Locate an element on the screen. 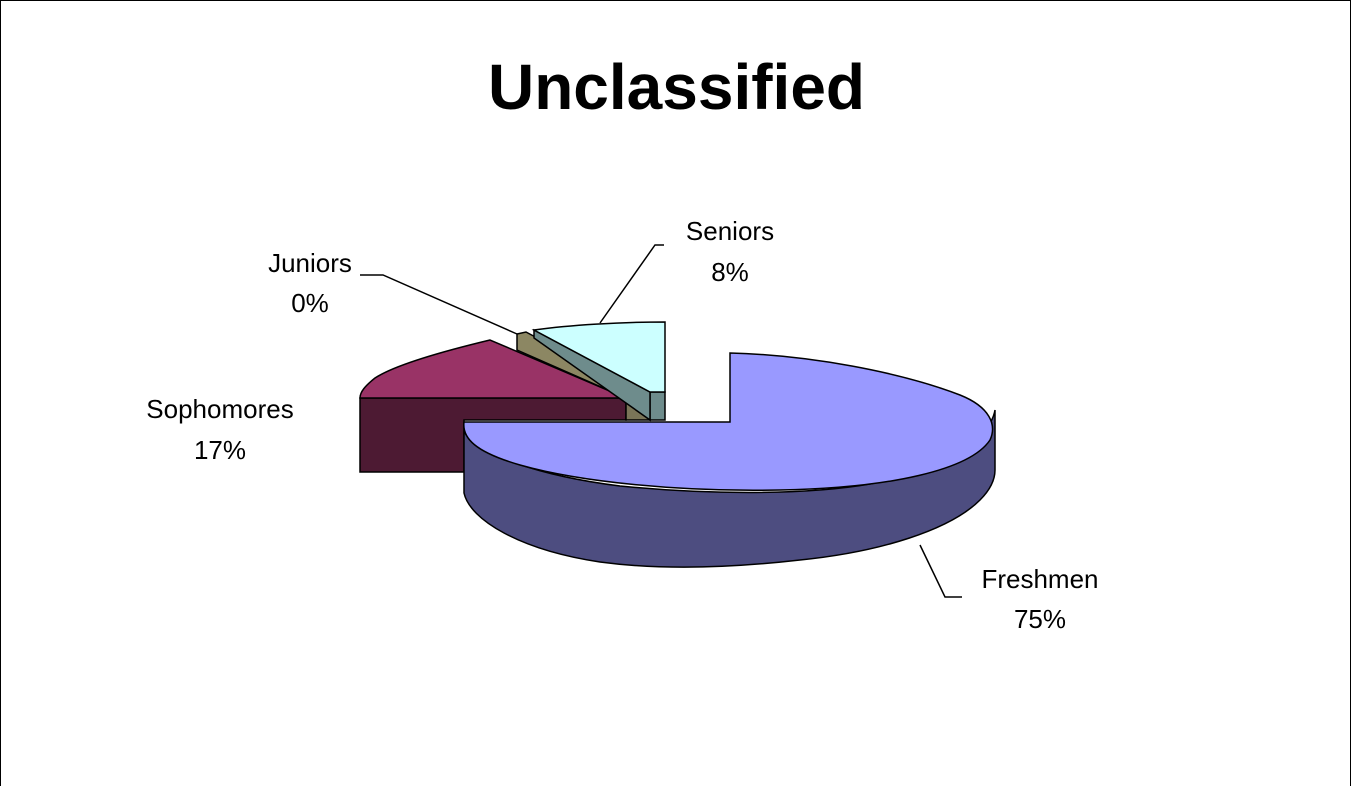 This screenshot has width=1351, height=786. leader-line-juniors is located at coordinates (439, 304).